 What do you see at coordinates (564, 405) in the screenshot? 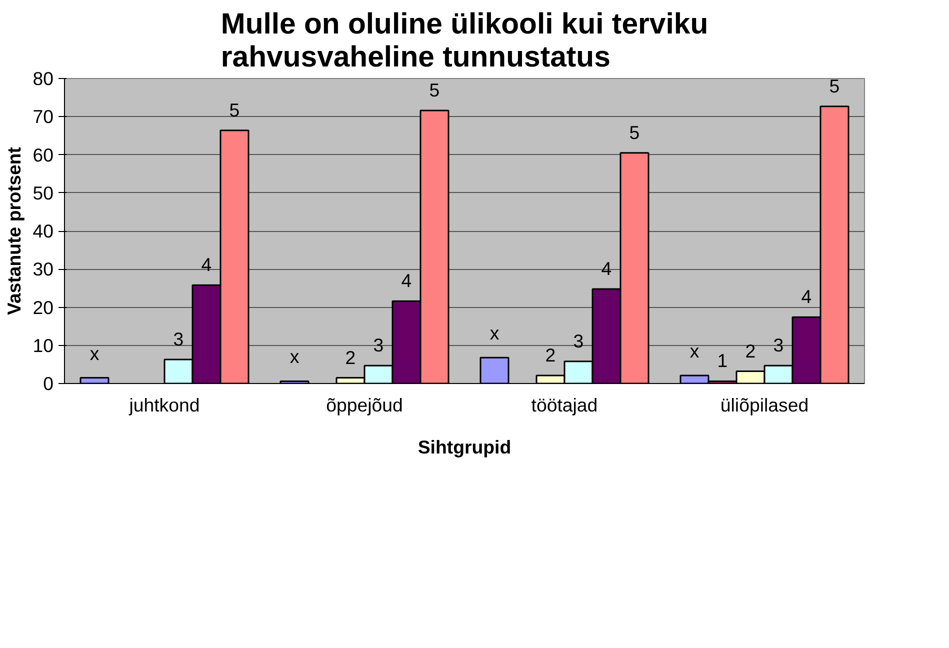
I see `x-tick-label: töötajad` at bounding box center [564, 405].